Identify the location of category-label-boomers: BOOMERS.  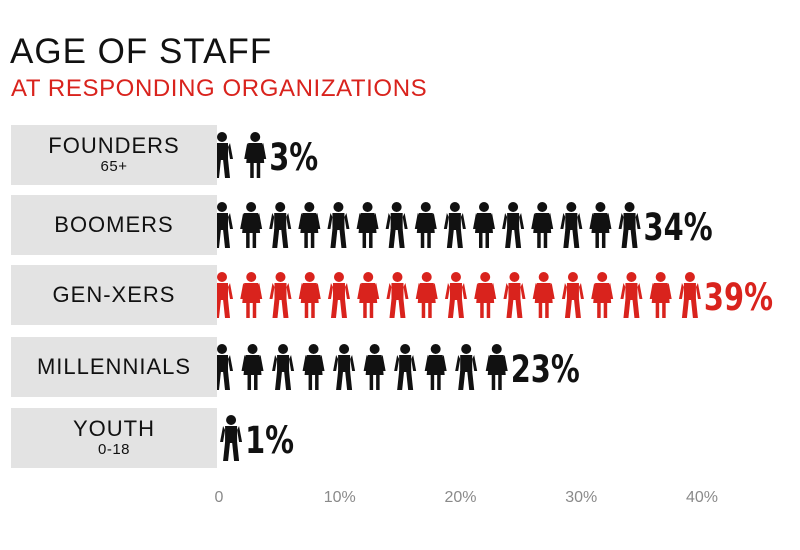
(114, 225).